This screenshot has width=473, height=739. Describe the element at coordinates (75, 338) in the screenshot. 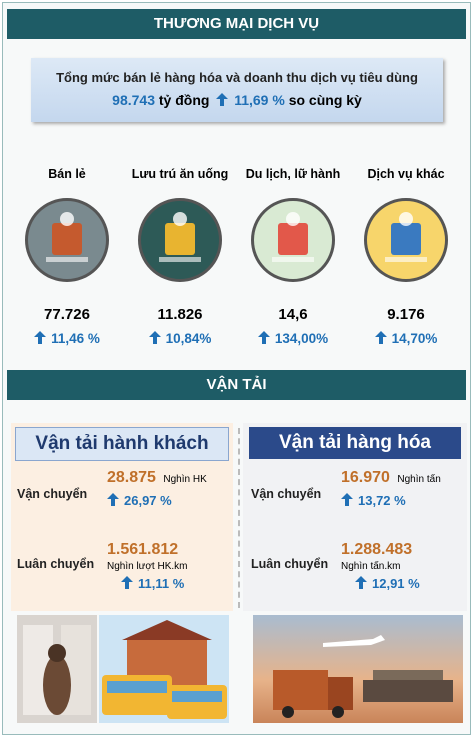

I see `item-growth: 11,46 %` at that location.